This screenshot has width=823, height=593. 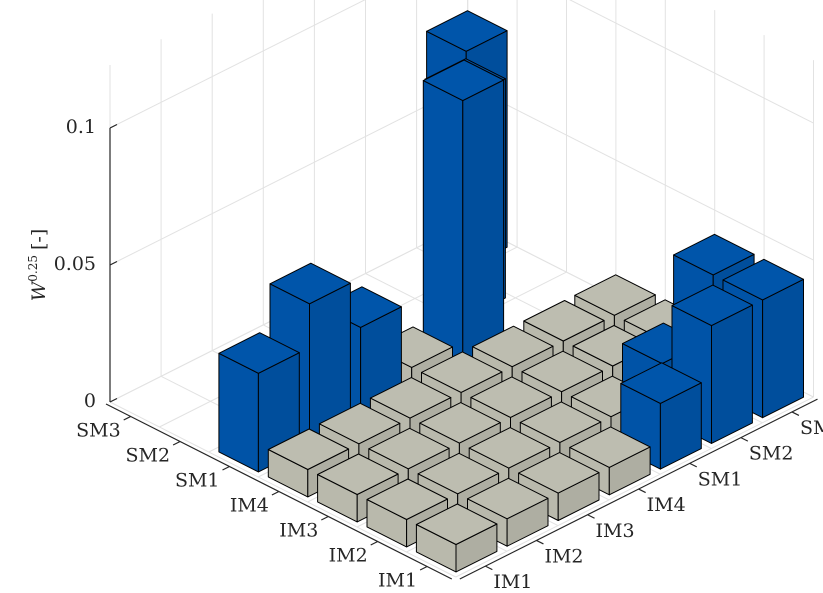 I want to click on row-tick-label: IM1, so click(x=397, y=579).